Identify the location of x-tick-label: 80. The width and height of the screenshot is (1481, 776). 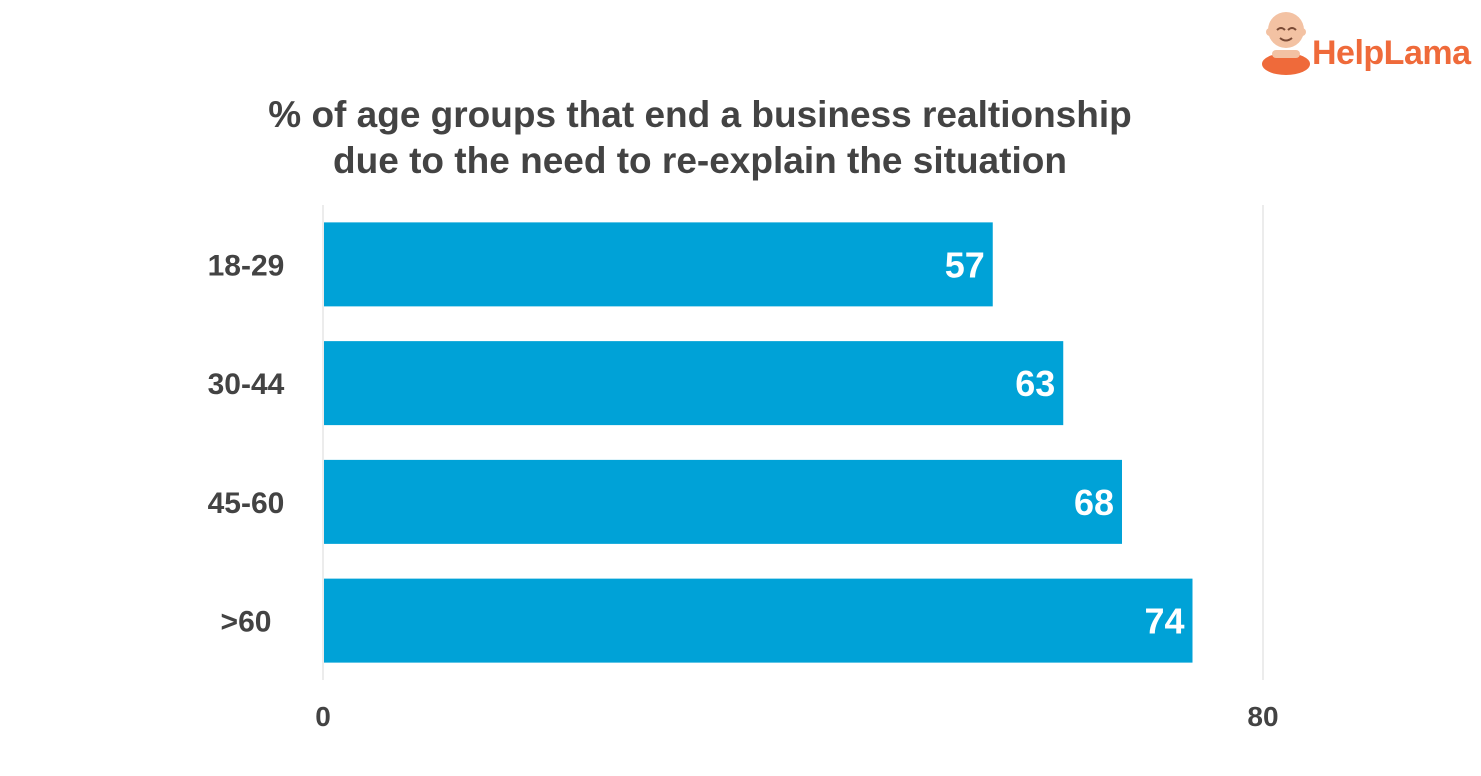
(1262, 716).